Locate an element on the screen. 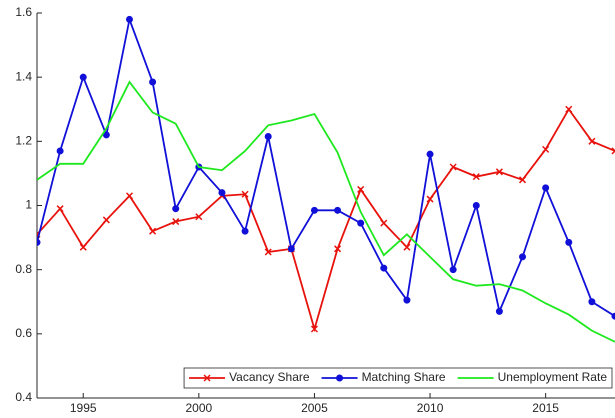 The image size is (615, 418). legend-item: Unemployment Rate is located at coordinates (532, 377).